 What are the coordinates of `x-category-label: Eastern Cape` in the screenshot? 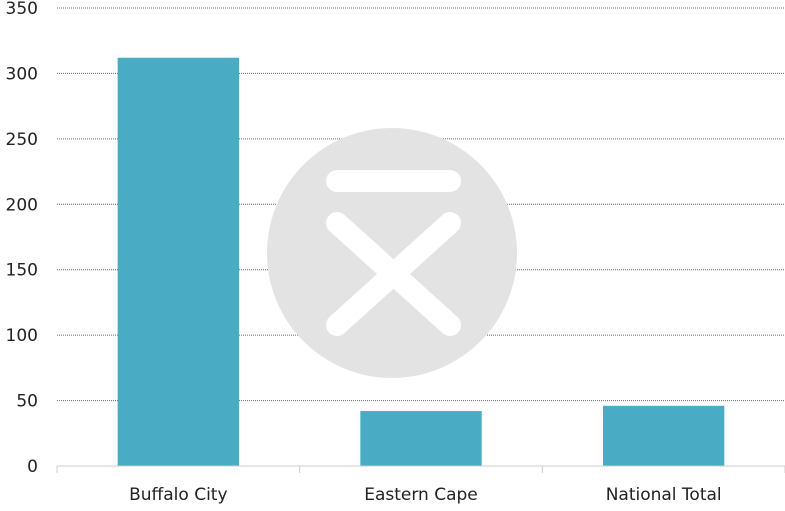 It's located at (421, 495).